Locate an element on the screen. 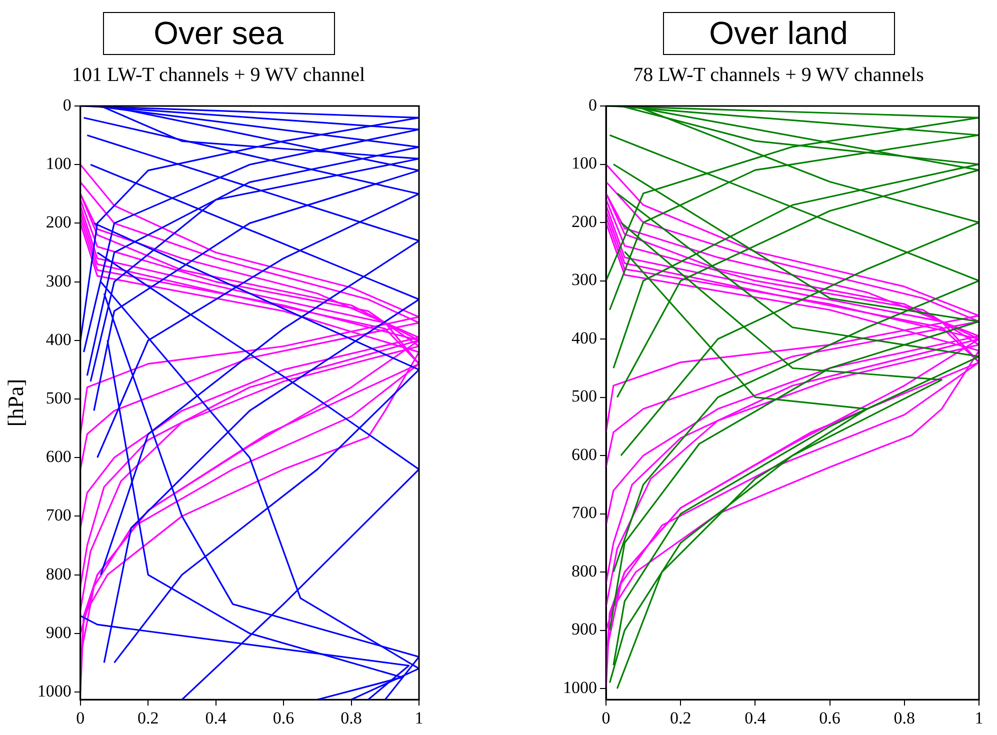  y-axis-title: [hPa] is located at coordinates (15, 402).